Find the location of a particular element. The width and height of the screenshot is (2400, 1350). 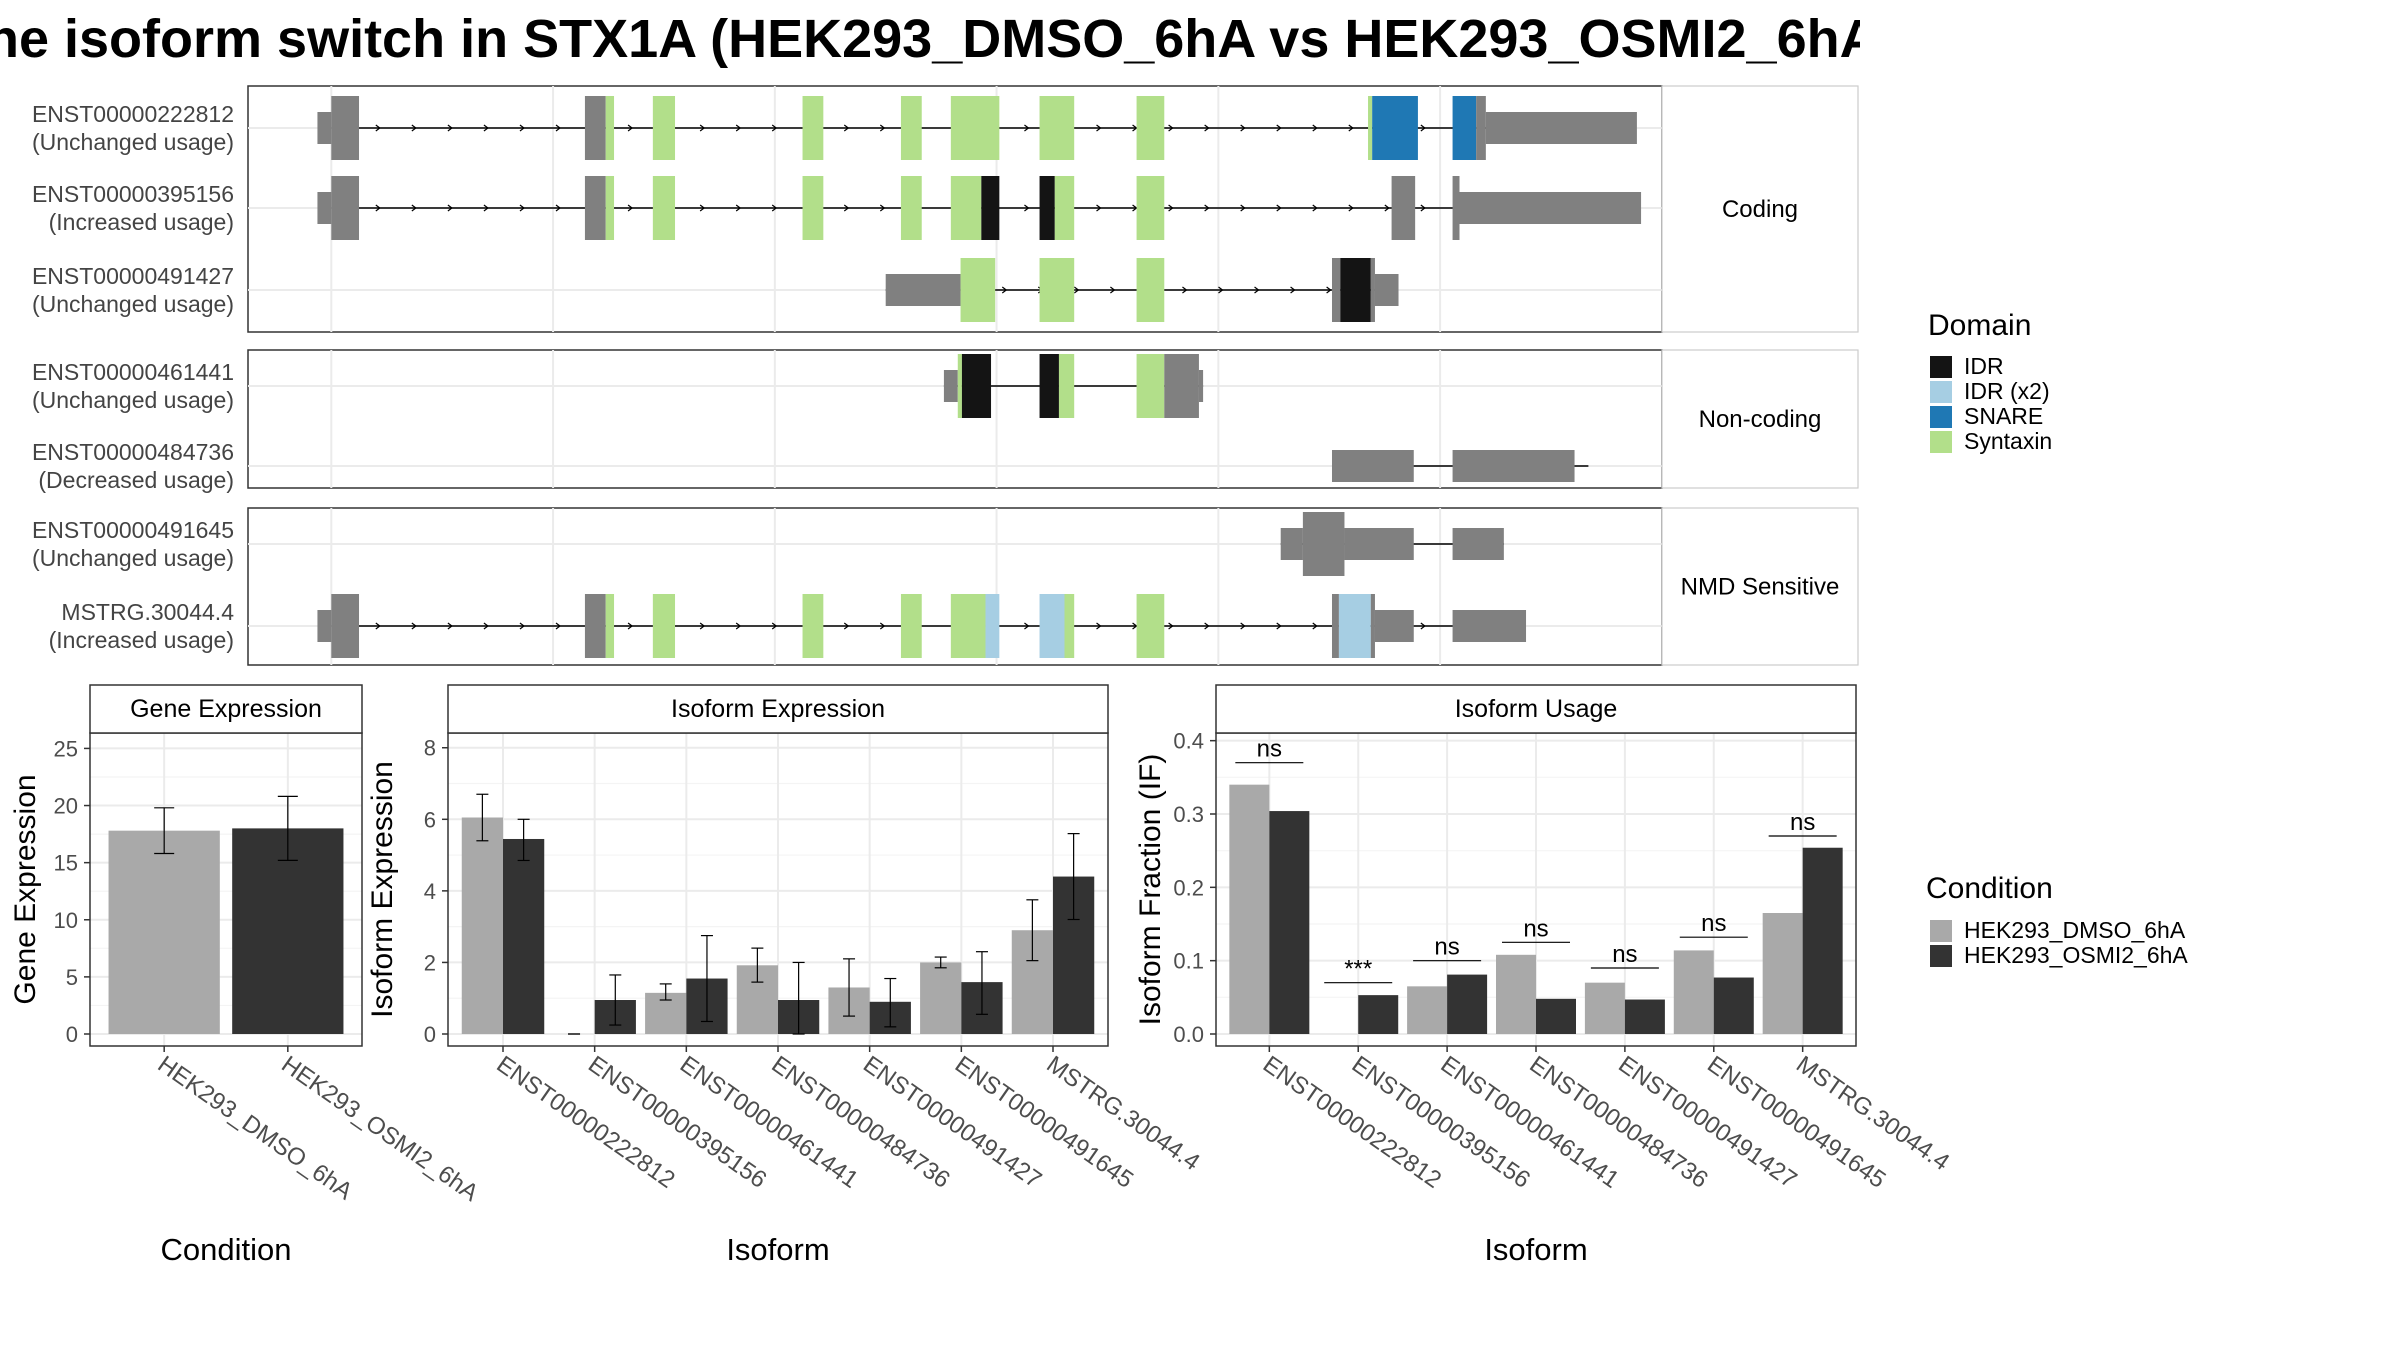

isoform-label-id: ENST00000222812 is located at coordinates (133, 114).